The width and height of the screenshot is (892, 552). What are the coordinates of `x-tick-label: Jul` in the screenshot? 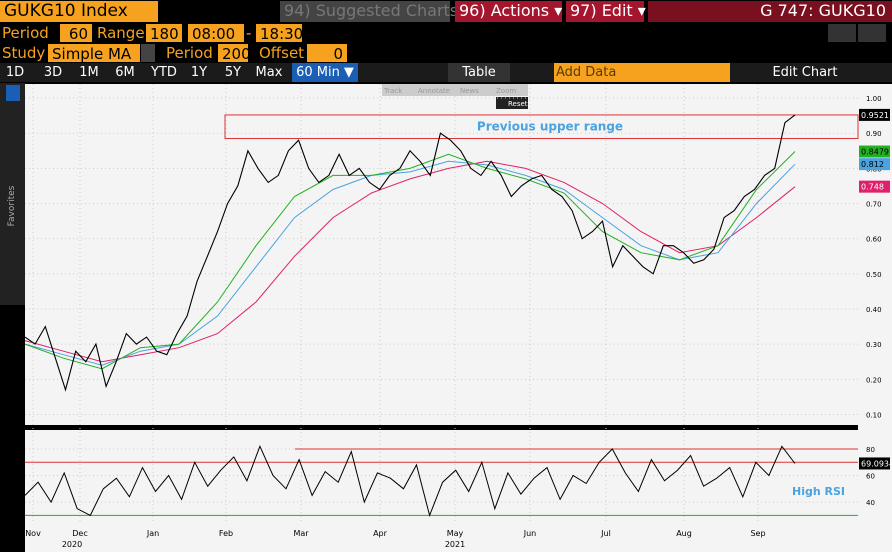 It's located at (605, 533).